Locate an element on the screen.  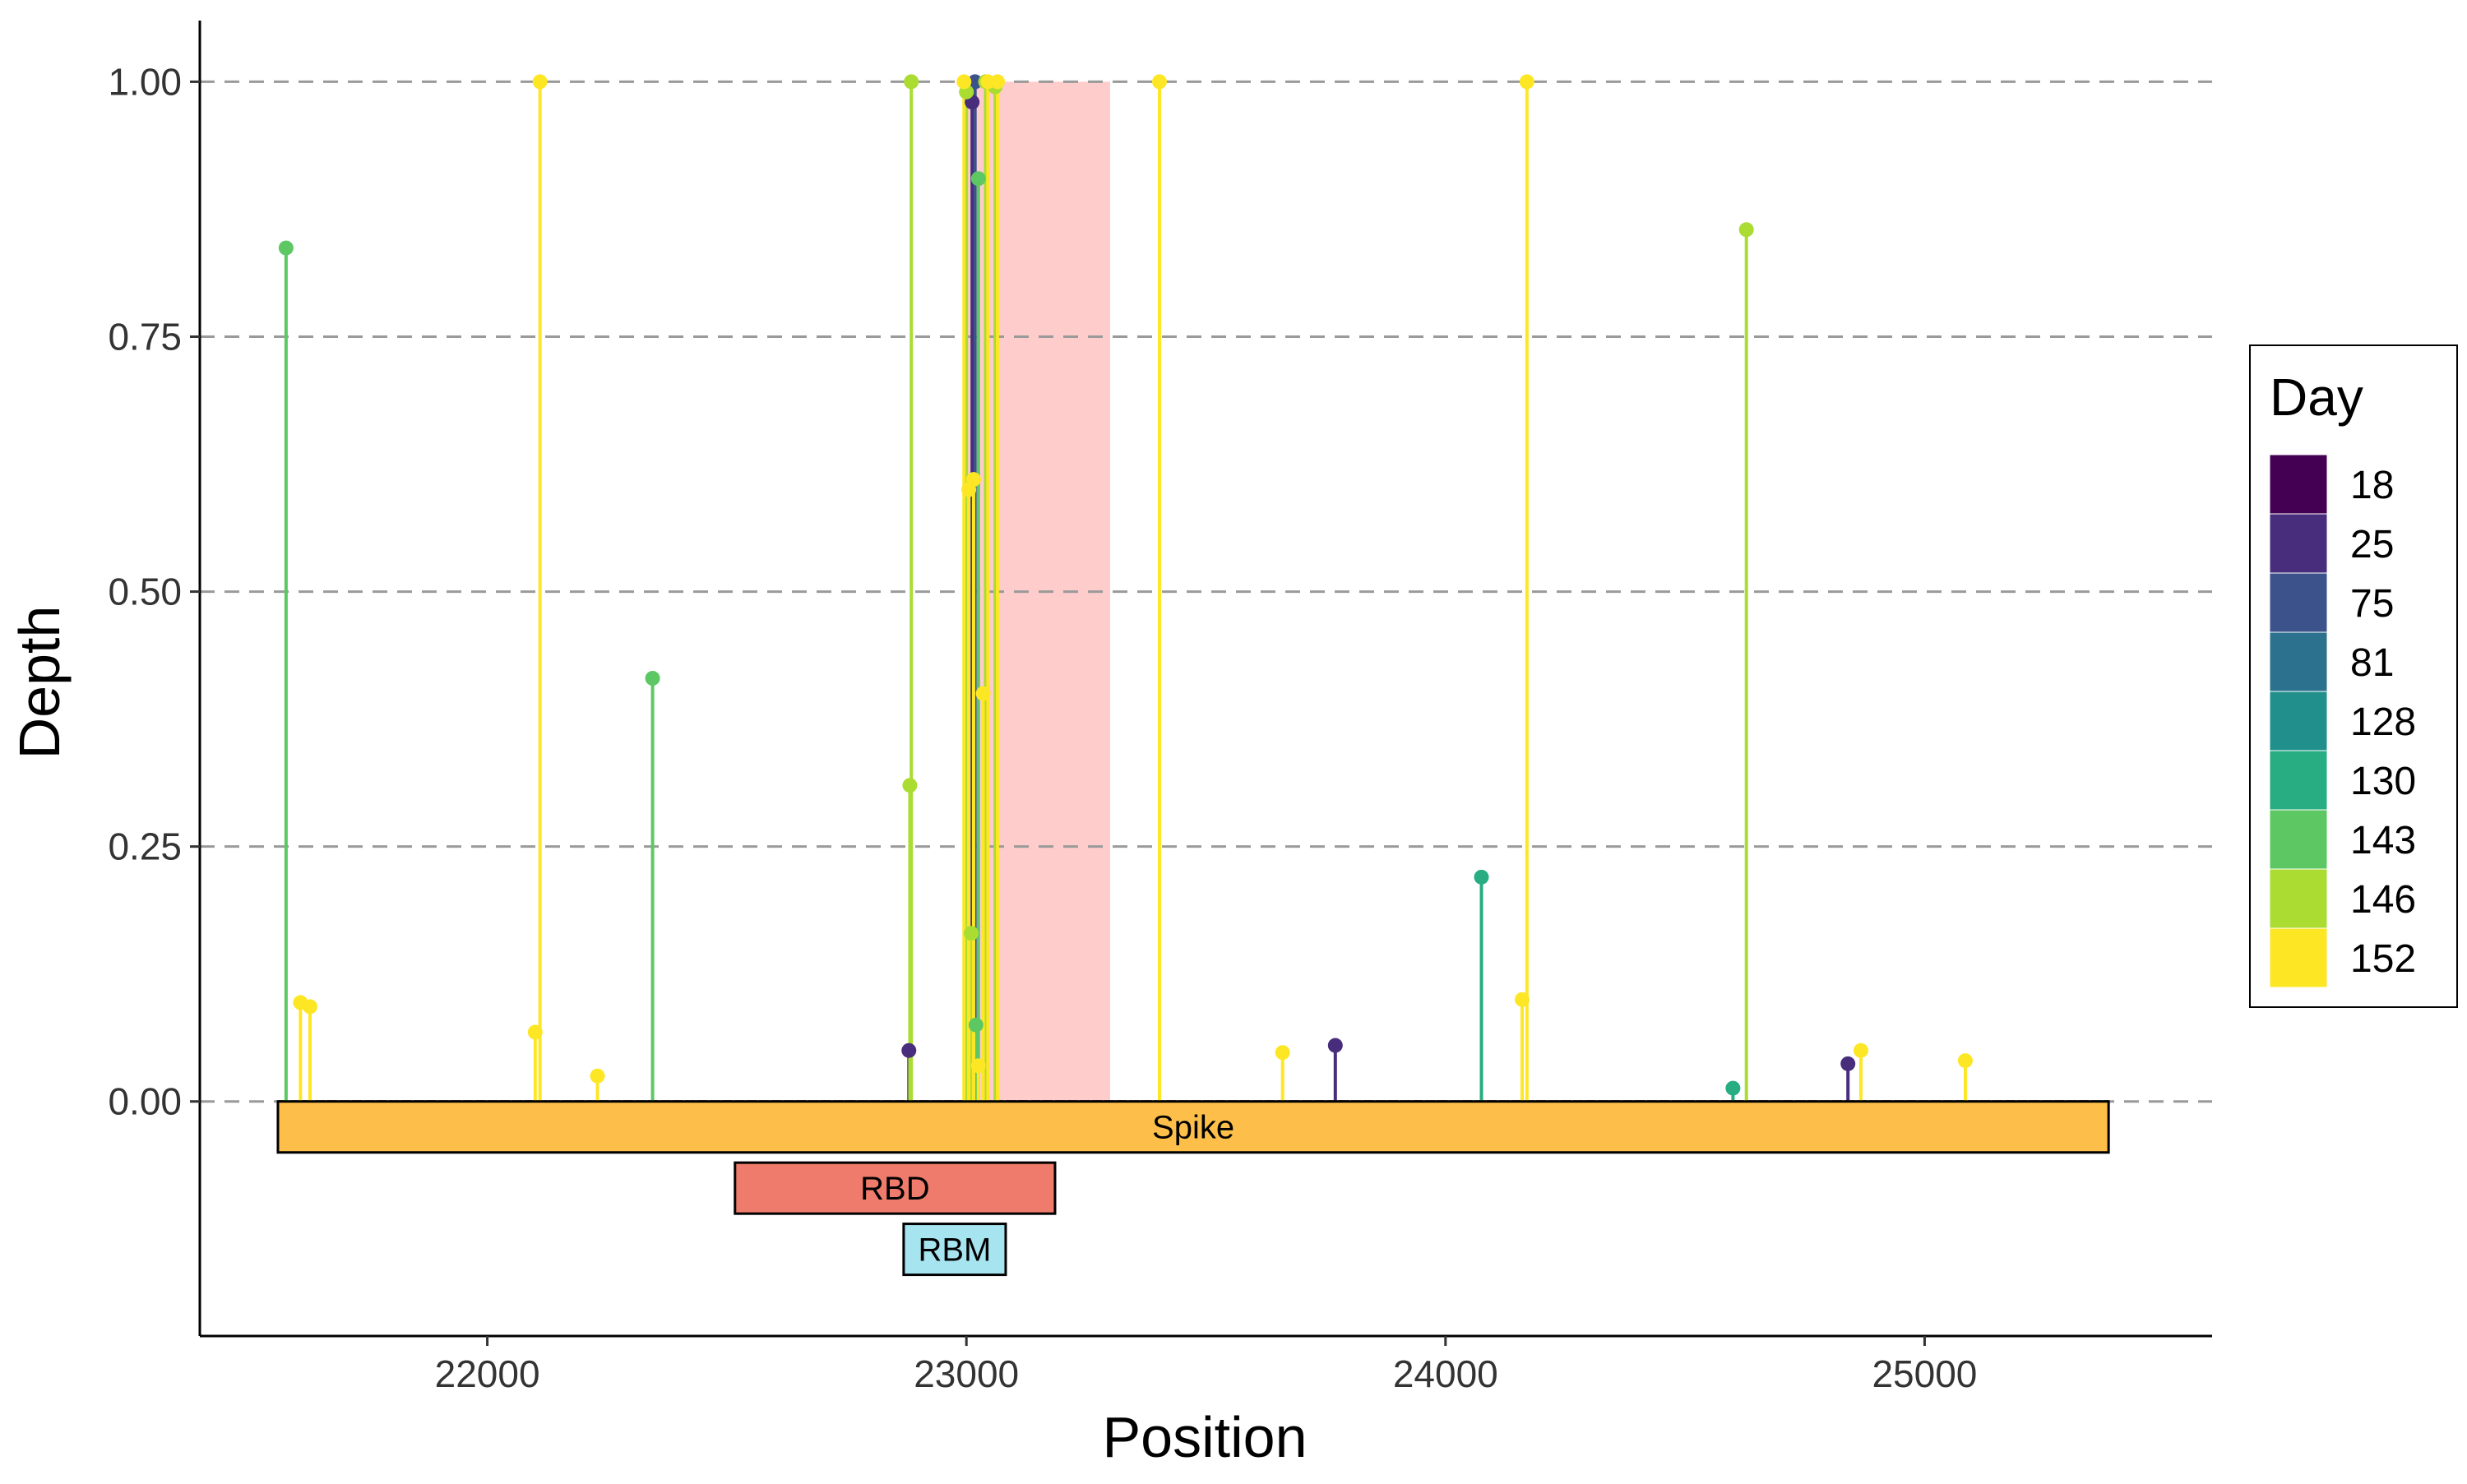
legend-label: 81 is located at coordinates (2372, 663).